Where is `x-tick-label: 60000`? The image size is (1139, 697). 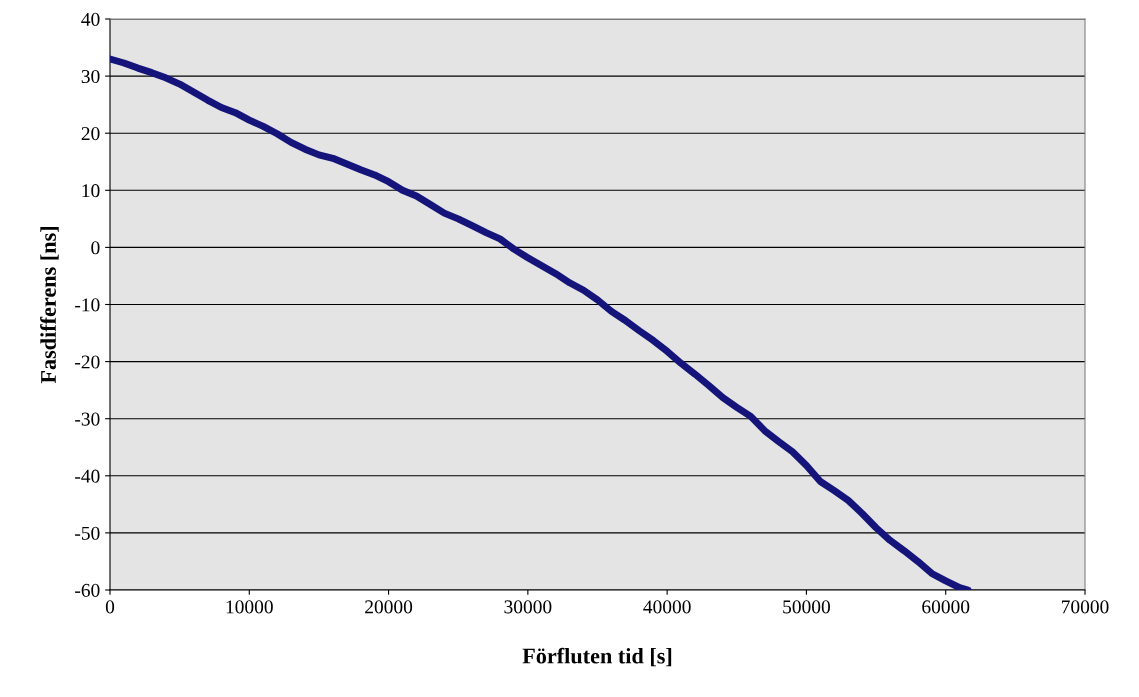 x-tick-label: 60000 is located at coordinates (946, 607).